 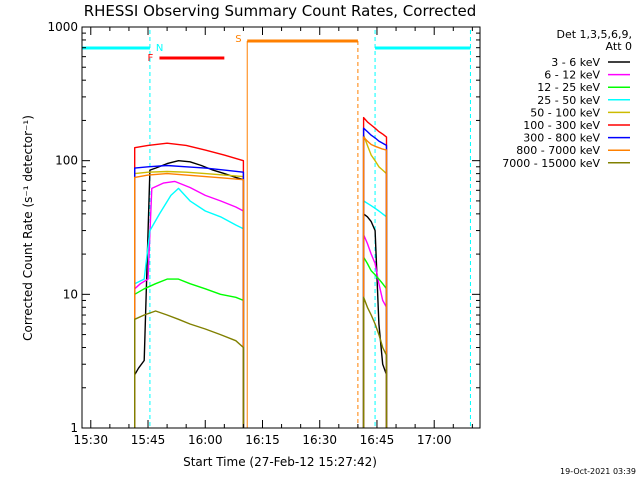 What do you see at coordinates (280, 462) in the screenshot?
I see `x-axis-label: Start Time (27-Feb-12 15:27:42)` at bounding box center [280, 462].